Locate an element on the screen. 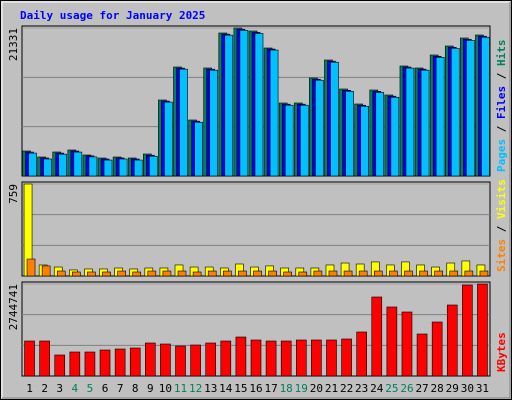 The height and width of the screenshot is (400, 512). legend-entry: KBytes is located at coordinates (501, 352).